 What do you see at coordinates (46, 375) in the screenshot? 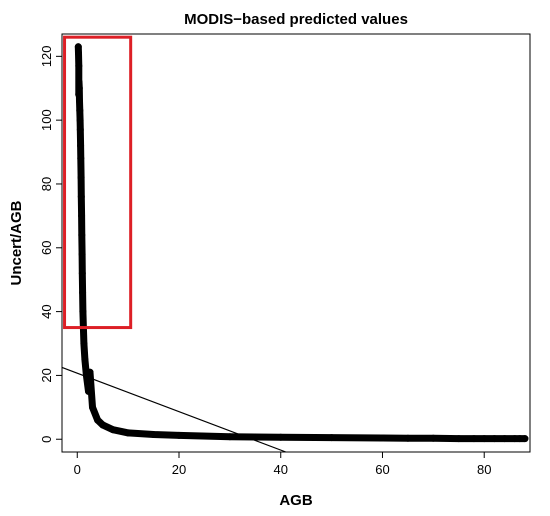
I see `y-tick-label: 20` at bounding box center [46, 375].